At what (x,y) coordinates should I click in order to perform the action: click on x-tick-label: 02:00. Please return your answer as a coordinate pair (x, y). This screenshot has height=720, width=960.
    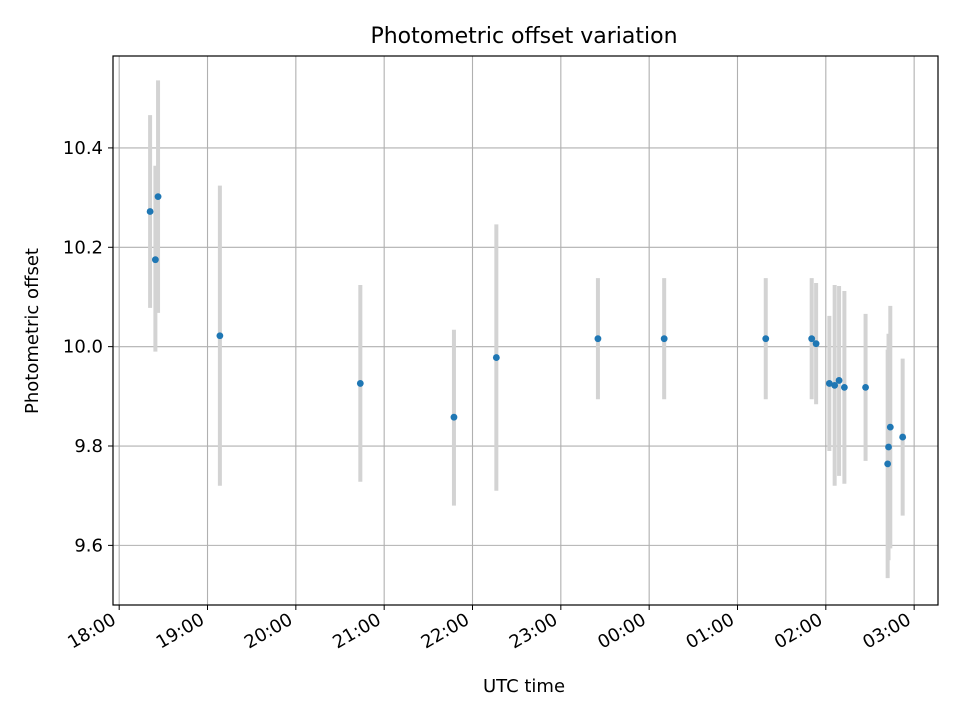
    Looking at the image, I should click on (798, 631).